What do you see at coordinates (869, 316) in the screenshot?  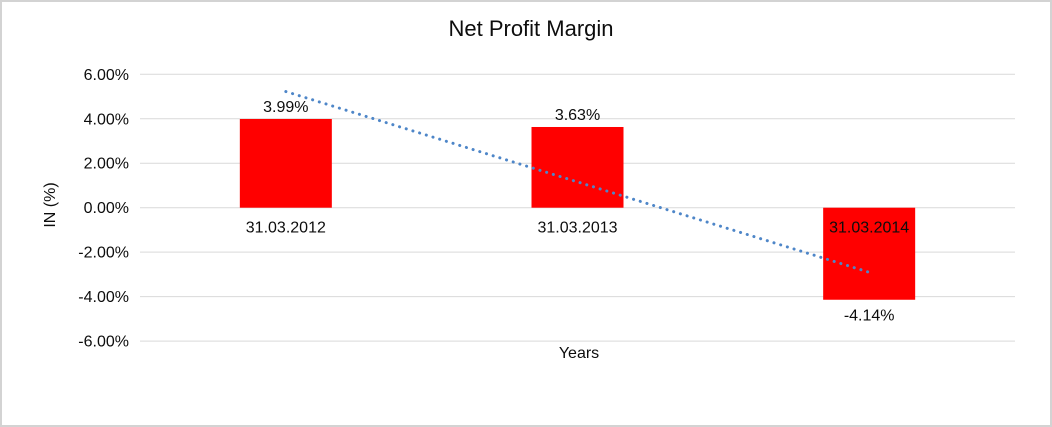 I see `bar-value-label: -4.14%` at bounding box center [869, 316].